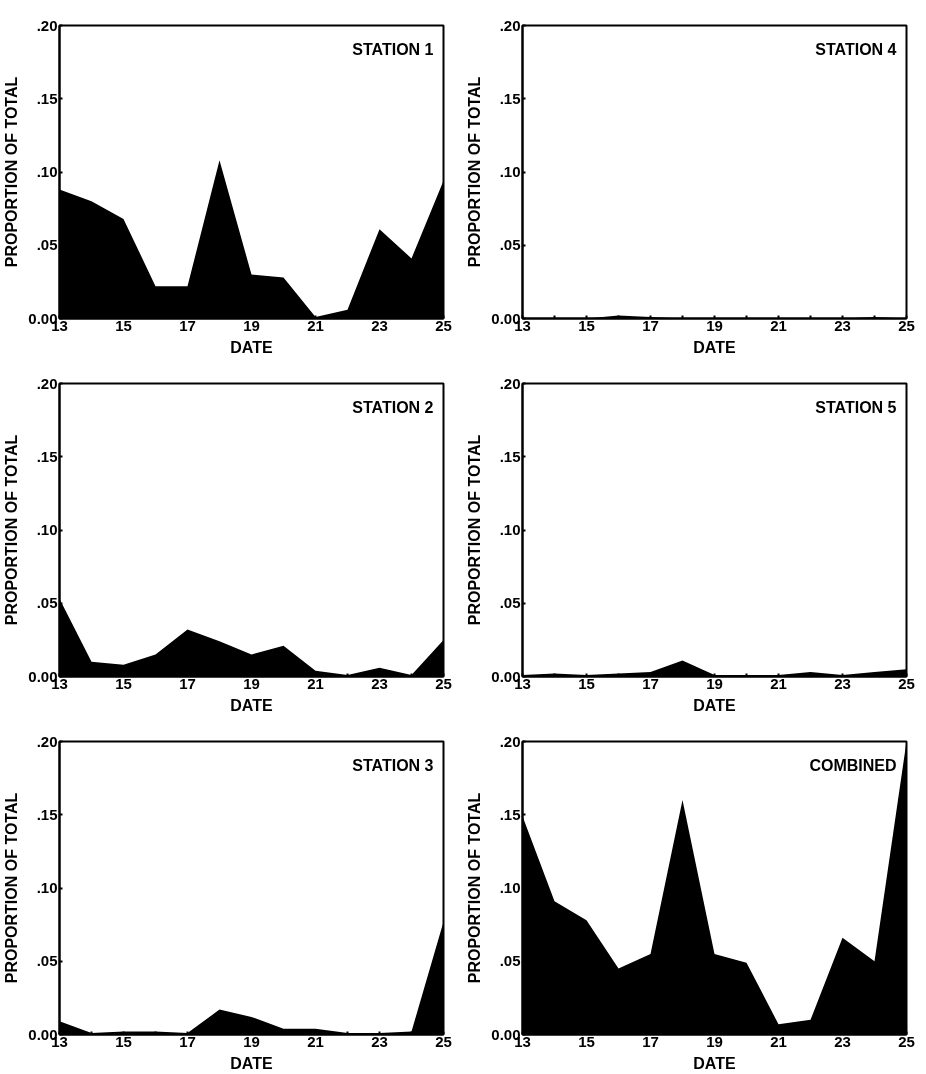 Image resolution: width=926 pixels, height=1074 pixels. What do you see at coordinates (853, 765) in the screenshot?
I see `text: COMBINED` at bounding box center [853, 765].